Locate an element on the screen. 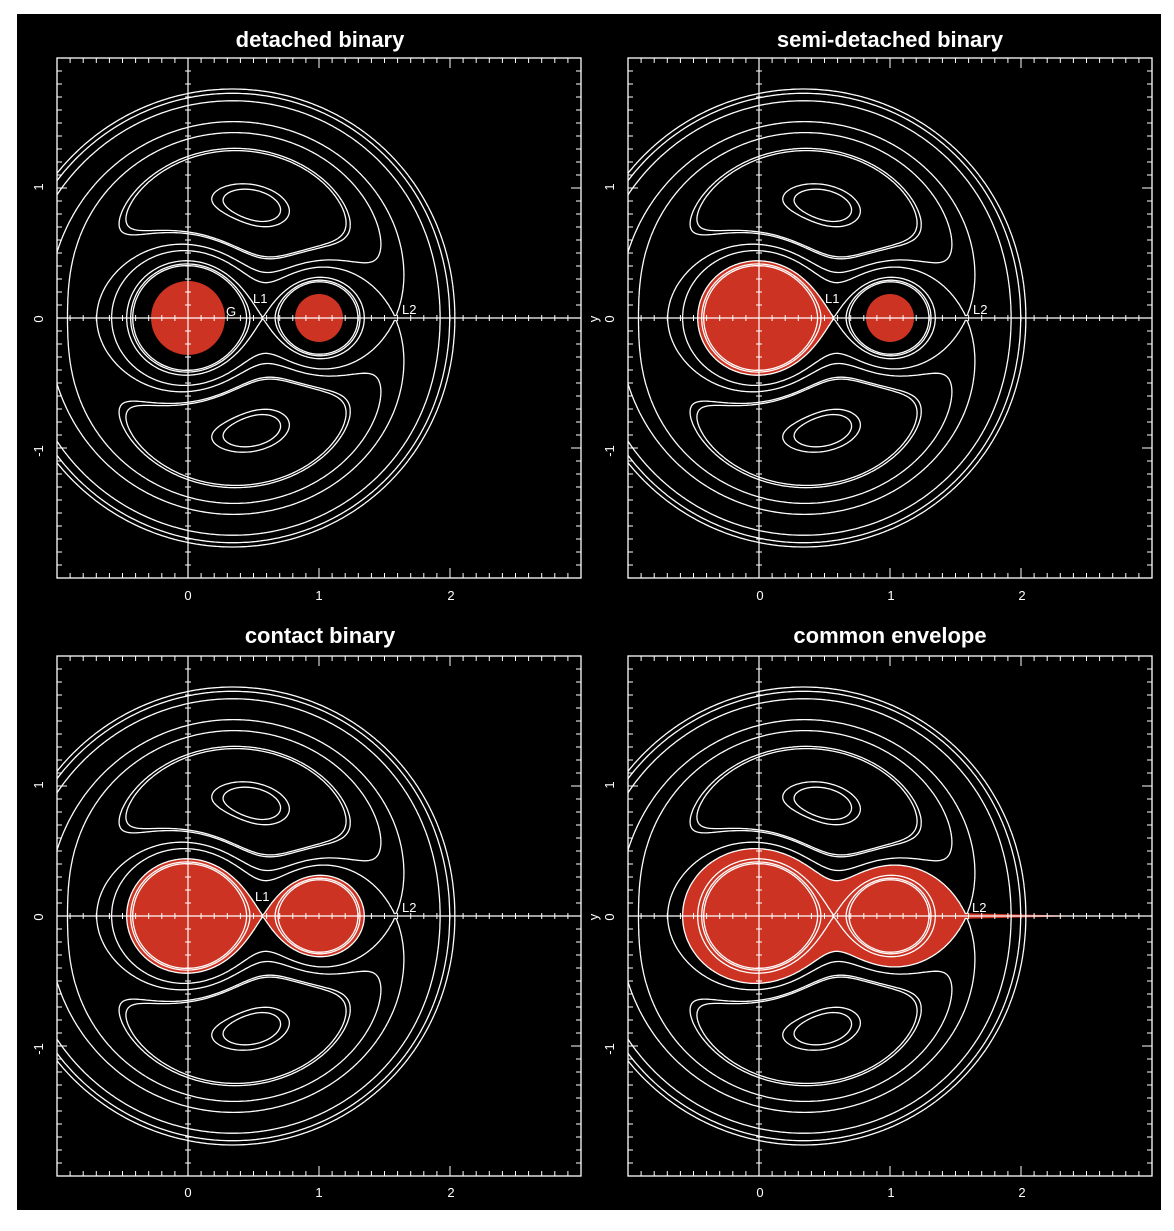 This screenshot has width=1174, height=1231. panel-title-common-envelope: common envelope is located at coordinates (889, 635).